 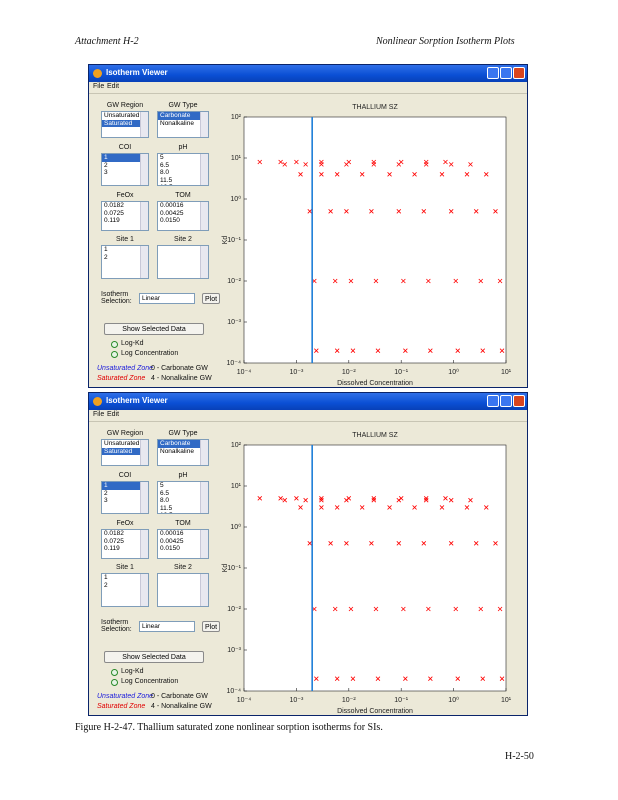 I want to click on y-tick-label: 10⁻², so click(x=234, y=281).